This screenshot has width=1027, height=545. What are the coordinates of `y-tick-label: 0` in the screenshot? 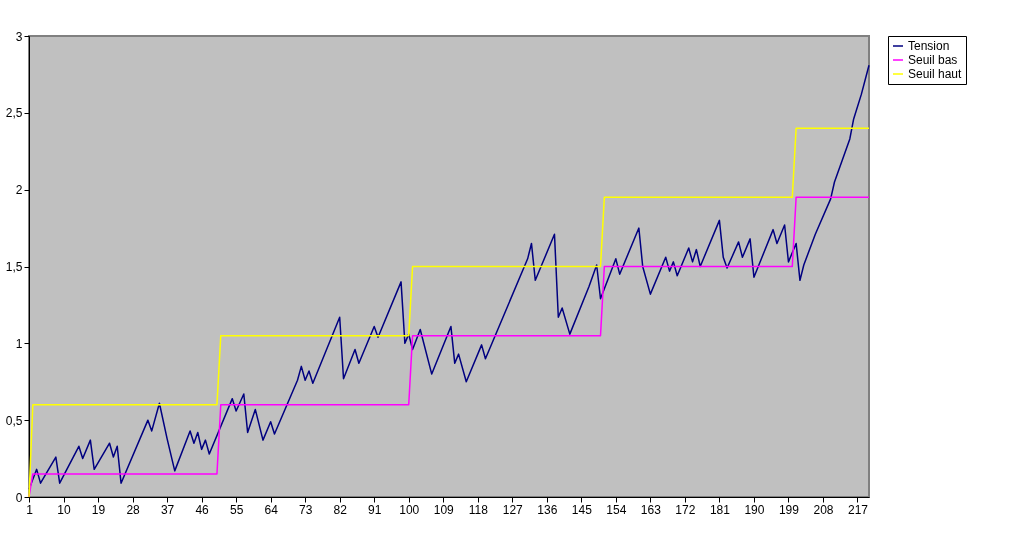 It's located at (19, 497).